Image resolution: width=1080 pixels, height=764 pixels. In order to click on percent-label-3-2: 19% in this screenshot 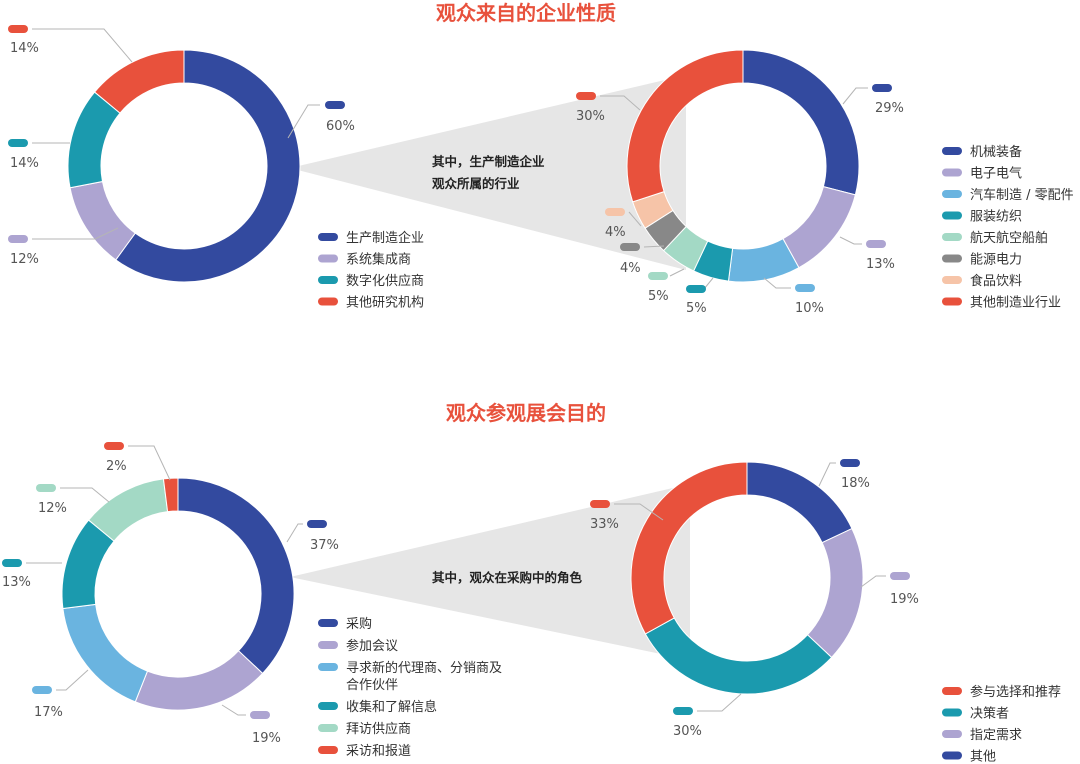, I will do `click(266, 738)`.